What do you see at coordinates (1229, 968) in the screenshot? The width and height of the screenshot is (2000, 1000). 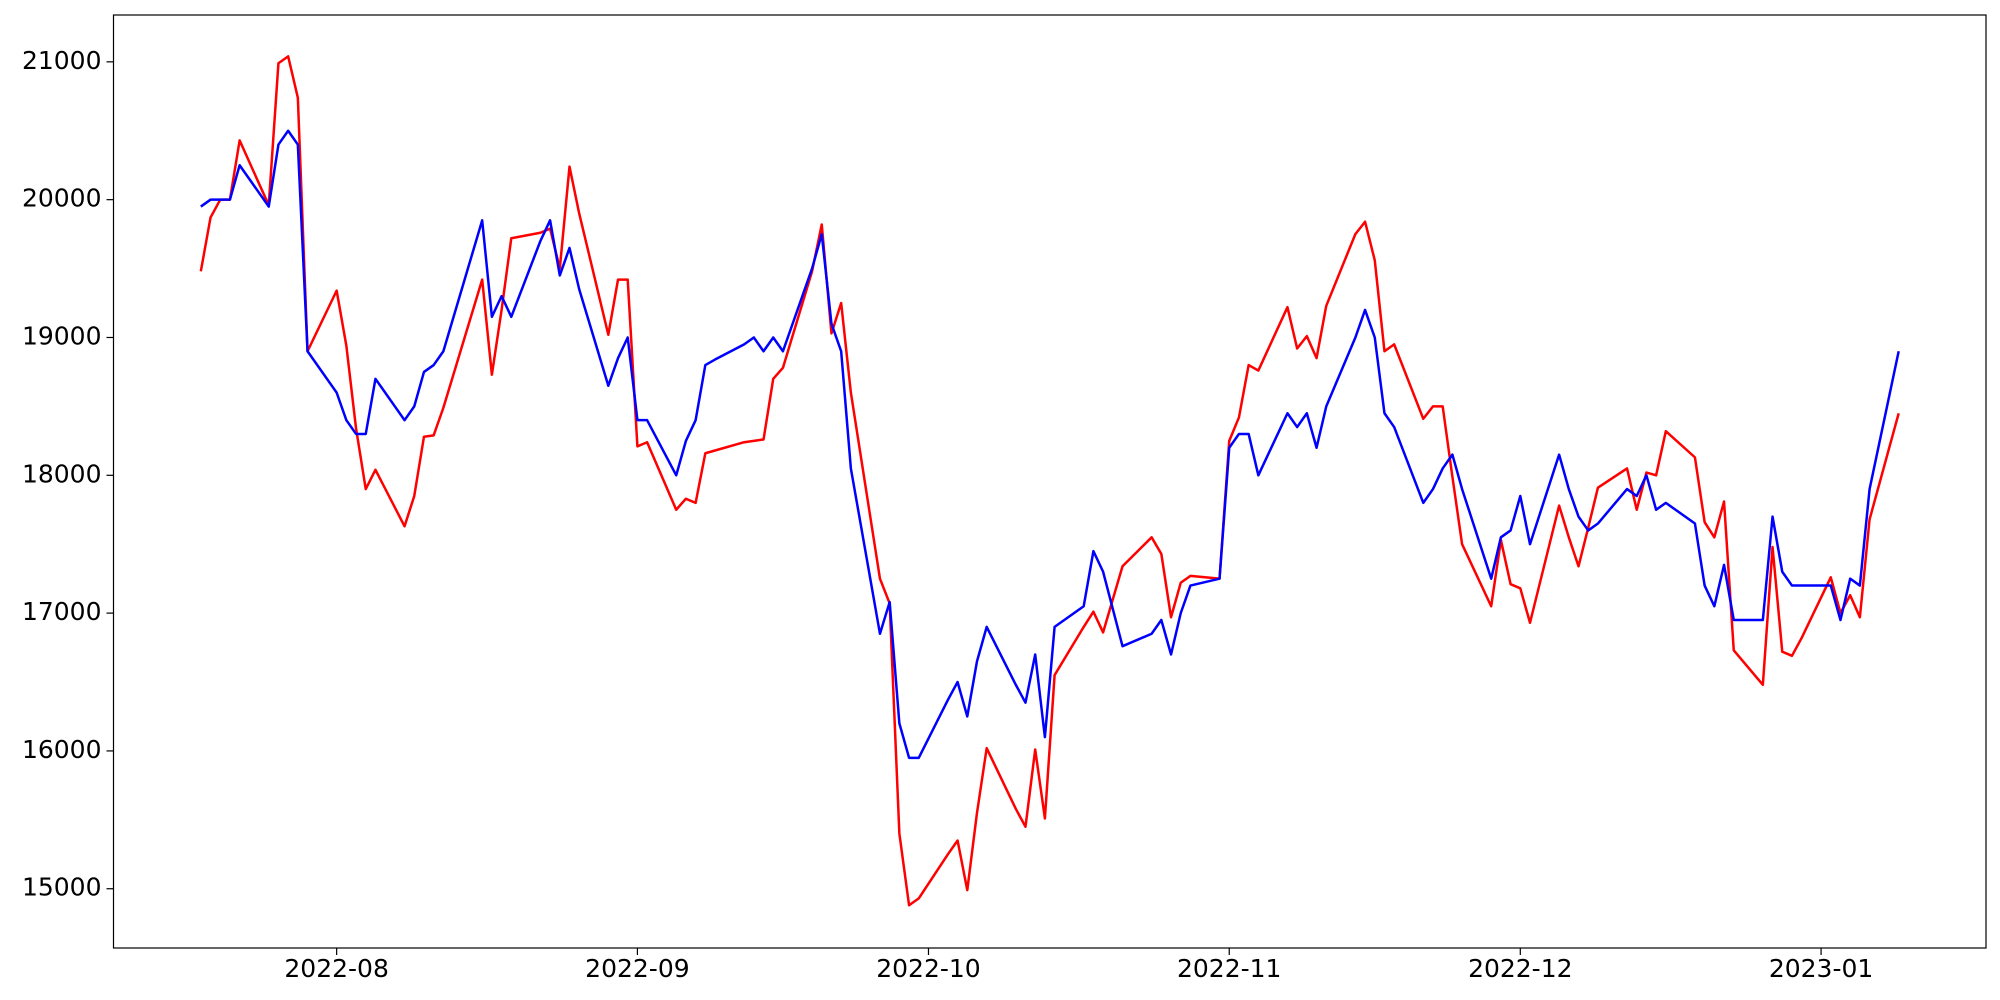 I see `x-tick-label: 2022-11` at bounding box center [1229, 968].